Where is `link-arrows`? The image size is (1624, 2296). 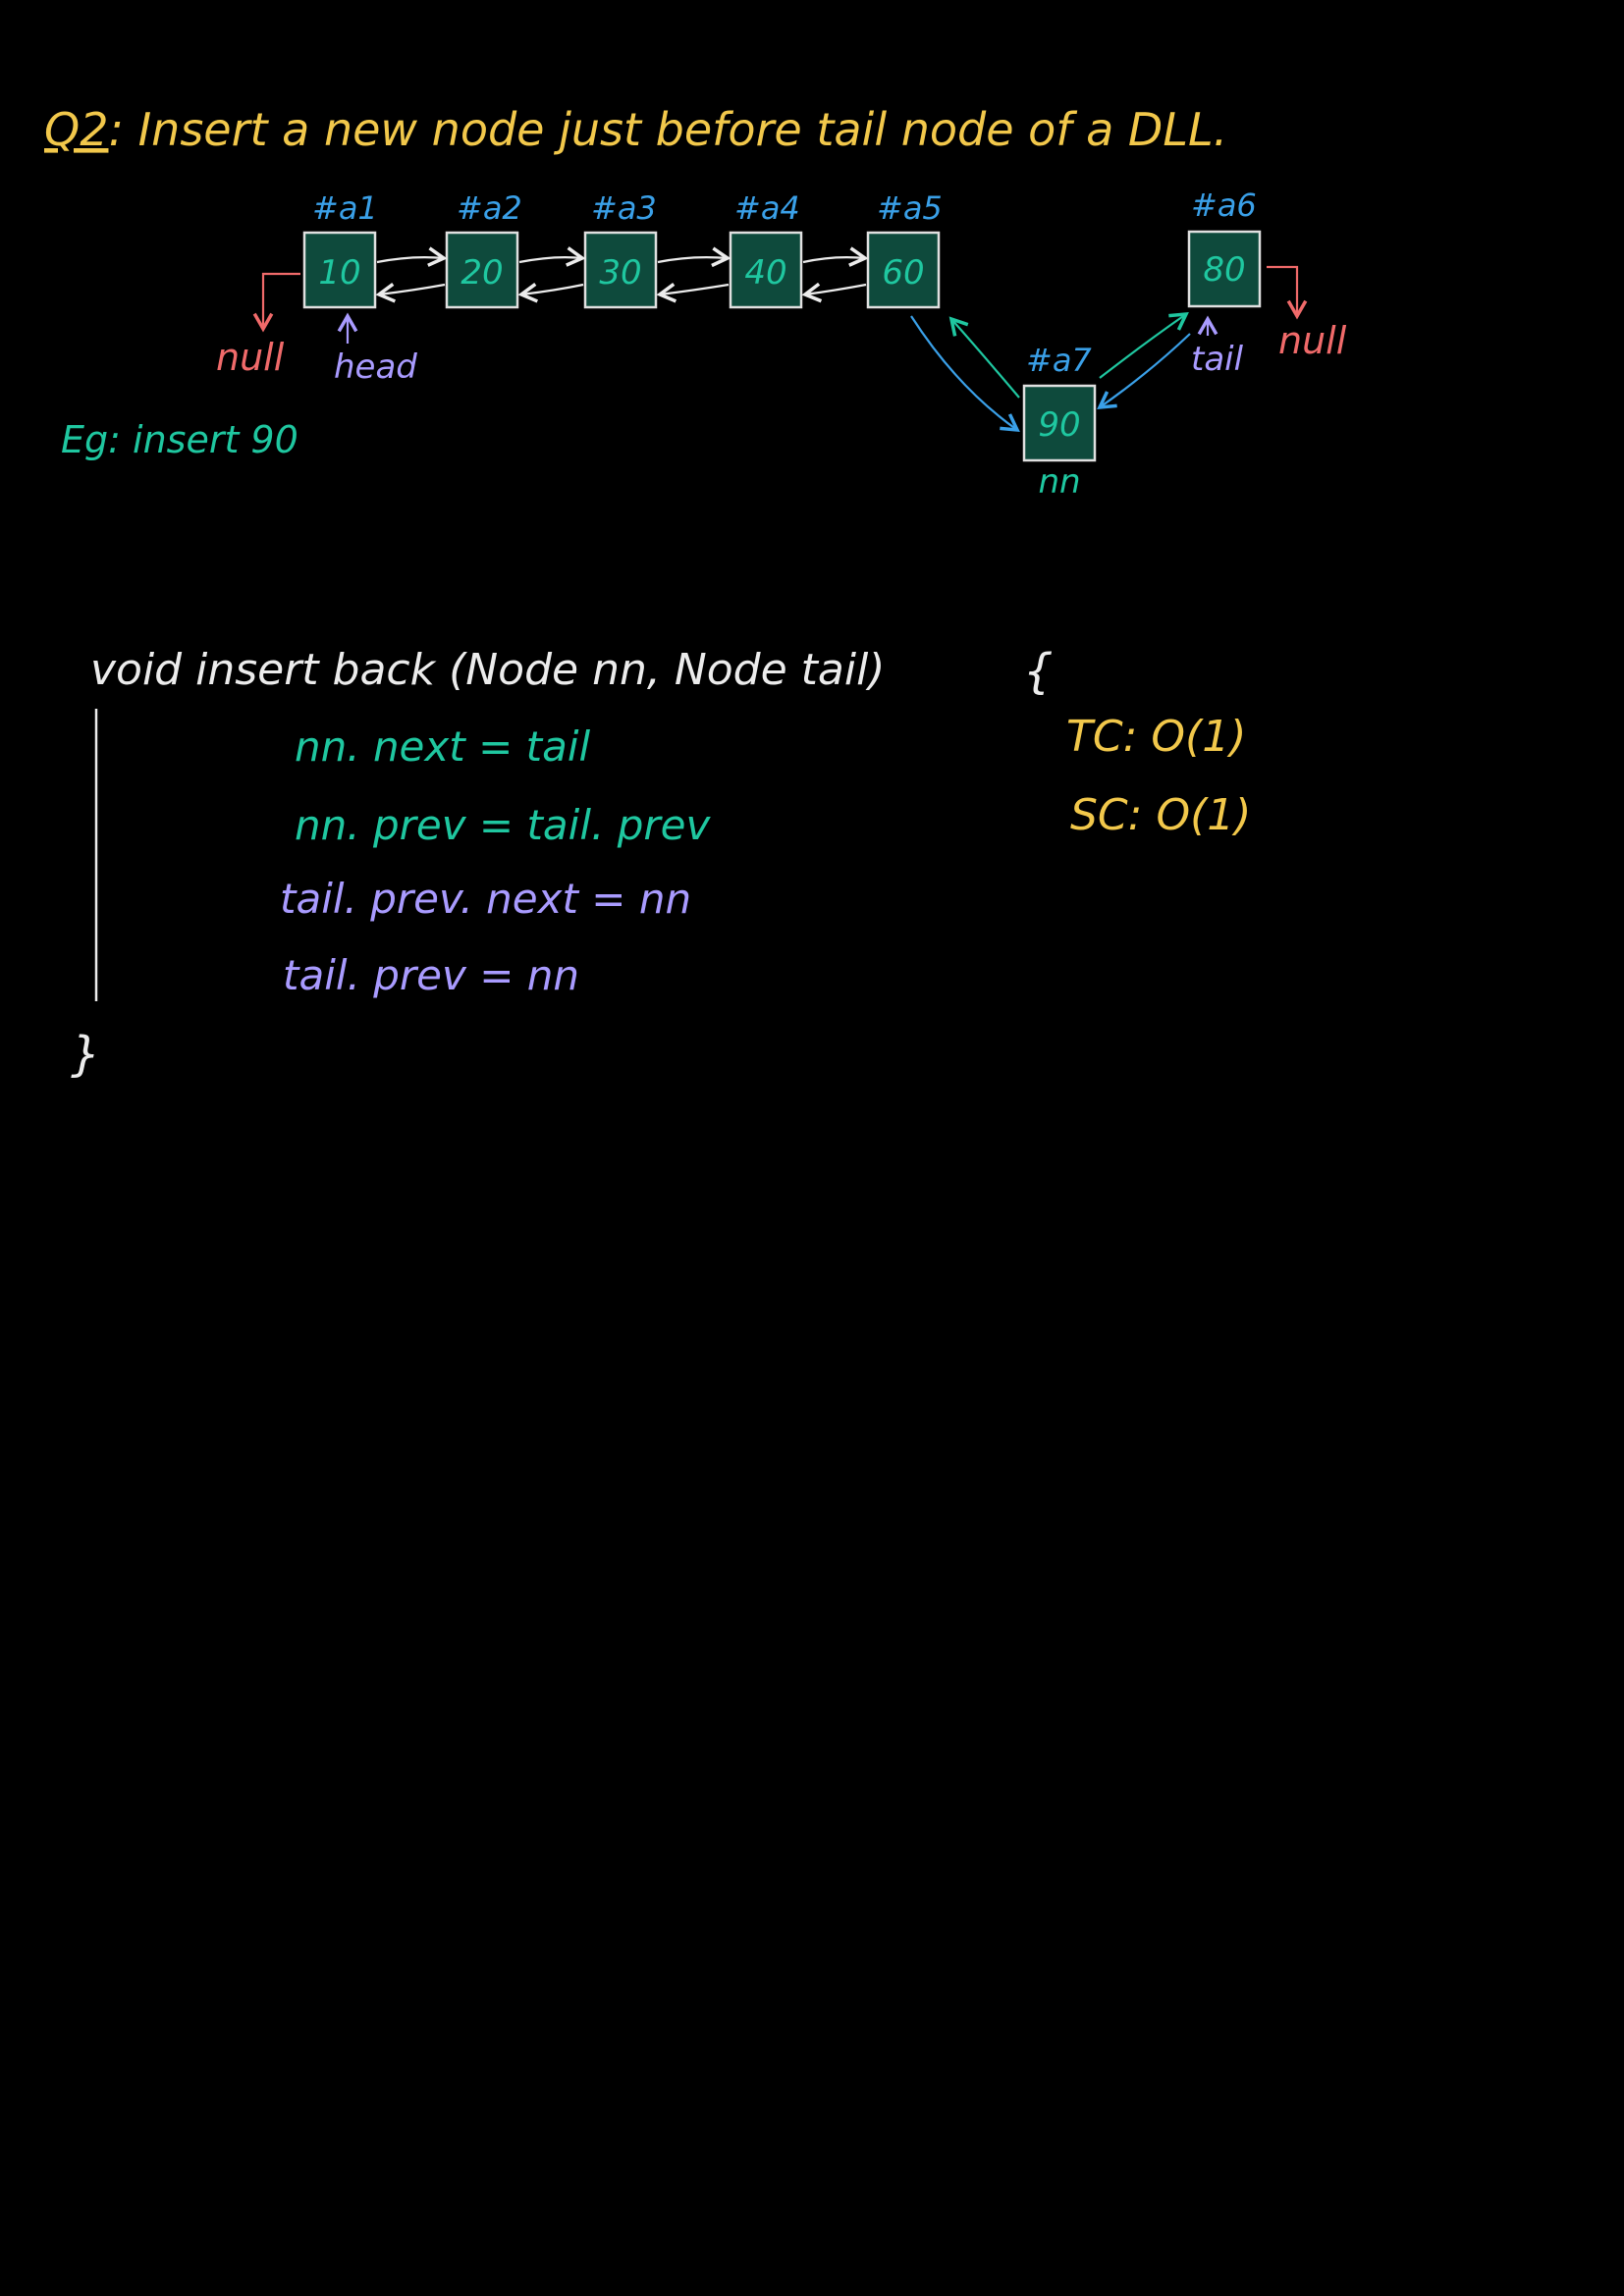 link-arrows is located at coordinates (622, 274).